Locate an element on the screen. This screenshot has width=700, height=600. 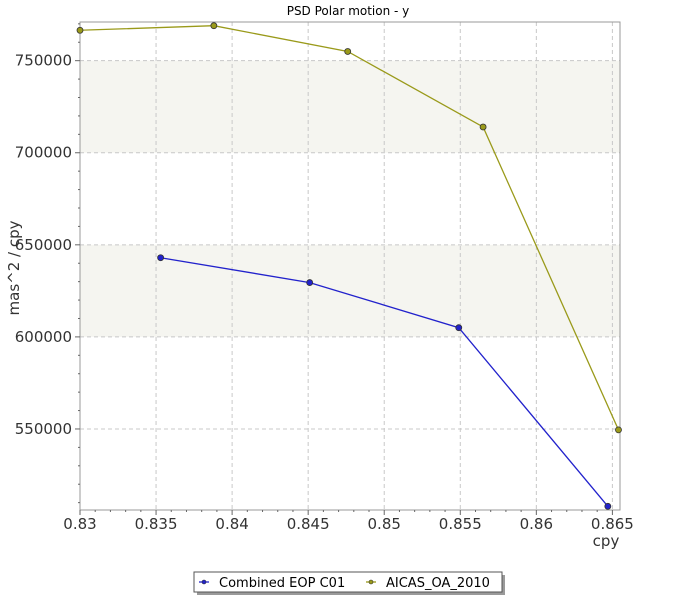
x-axis: 0.83 0.835 0.84 0.845 0.85 0.855 0.86 0.865 is located at coordinates (348, 521).